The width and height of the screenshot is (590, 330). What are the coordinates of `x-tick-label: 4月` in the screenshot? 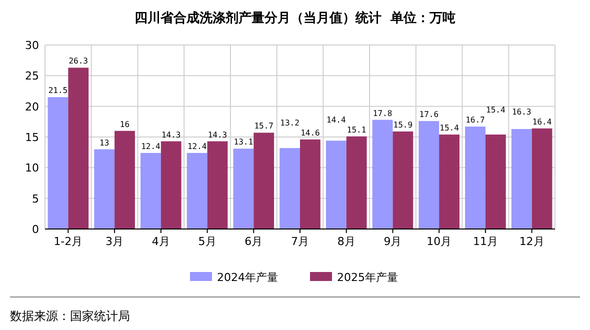 It's located at (161, 241).